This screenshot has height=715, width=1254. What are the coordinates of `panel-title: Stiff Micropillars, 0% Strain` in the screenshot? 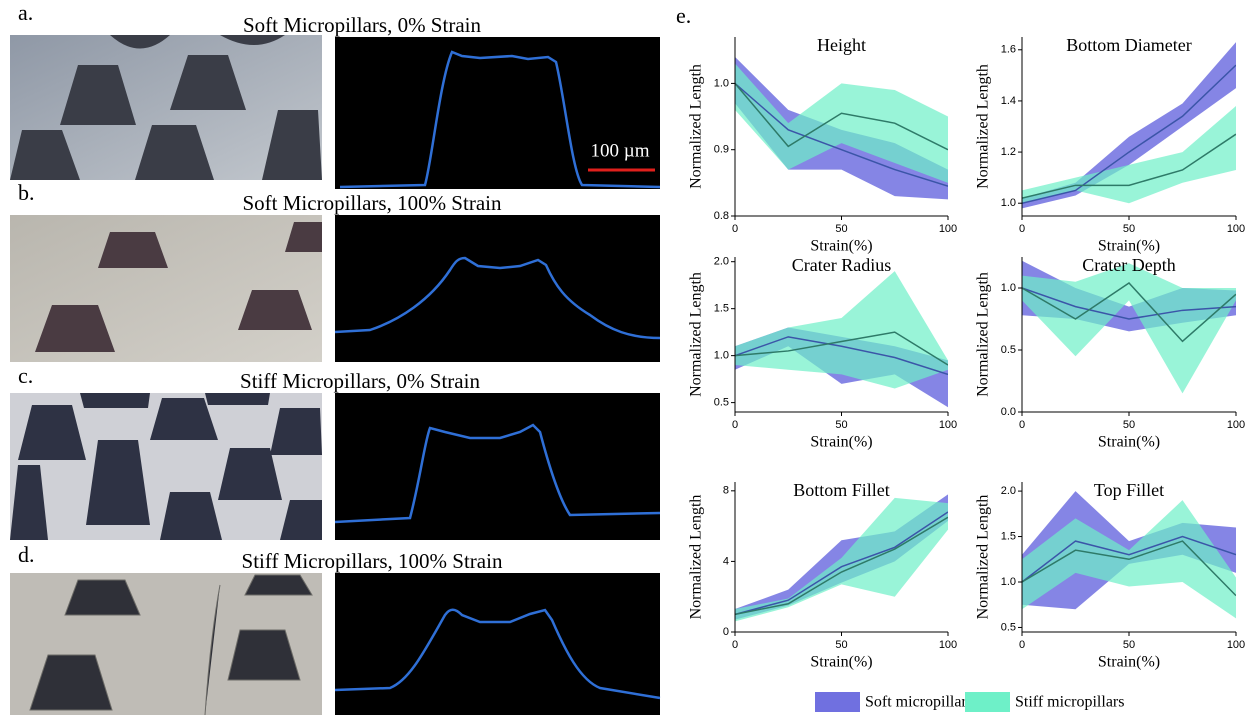 It's located at (360, 381).